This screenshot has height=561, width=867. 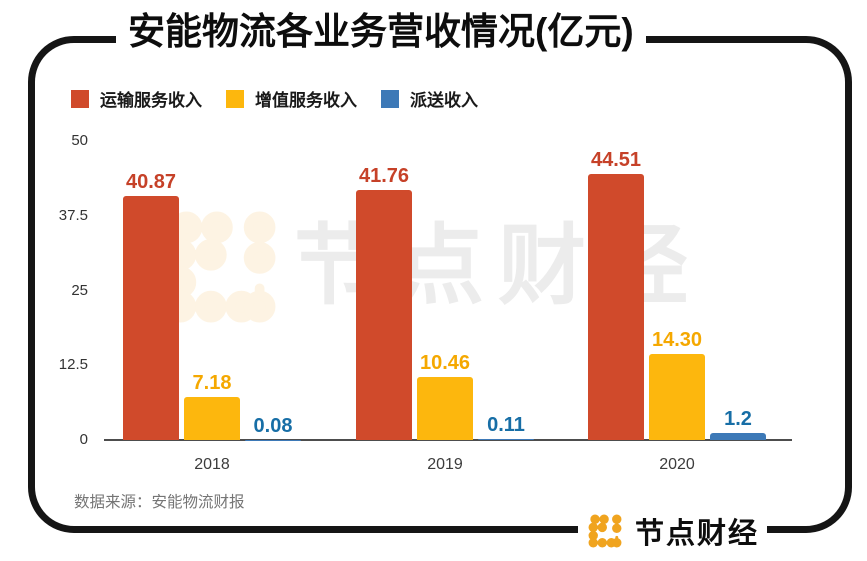 What do you see at coordinates (506, 425) in the screenshot?
I see `bar-value-label: 0.11` at bounding box center [506, 425].